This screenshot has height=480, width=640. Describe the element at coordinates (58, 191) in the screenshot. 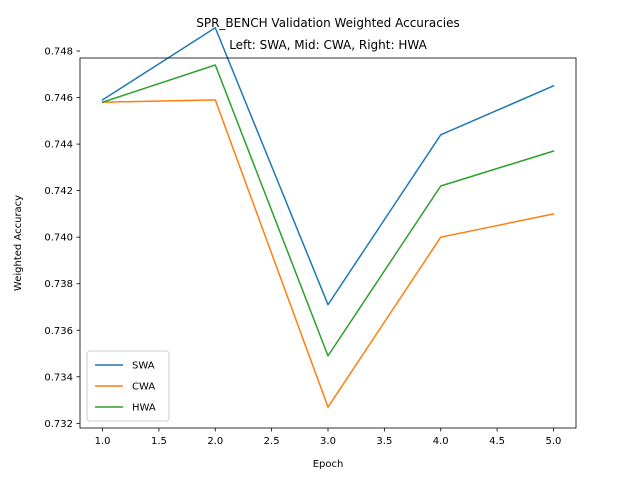

I see `y-tick-label: 0.742` at that location.